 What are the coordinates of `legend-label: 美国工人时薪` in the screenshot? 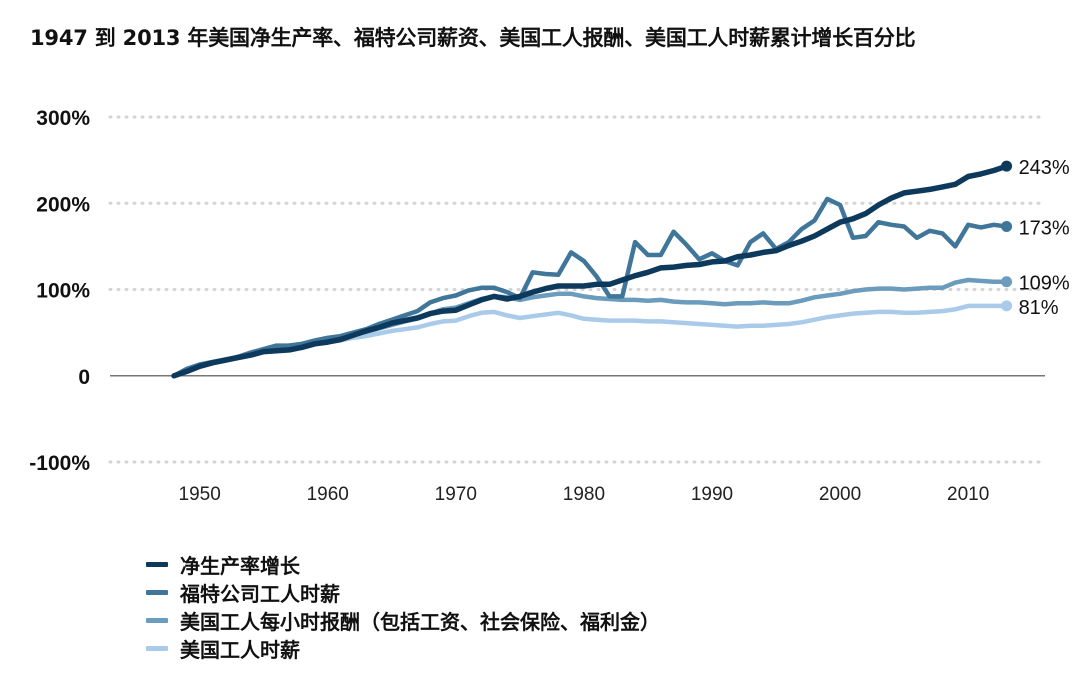 It's located at (240, 649).